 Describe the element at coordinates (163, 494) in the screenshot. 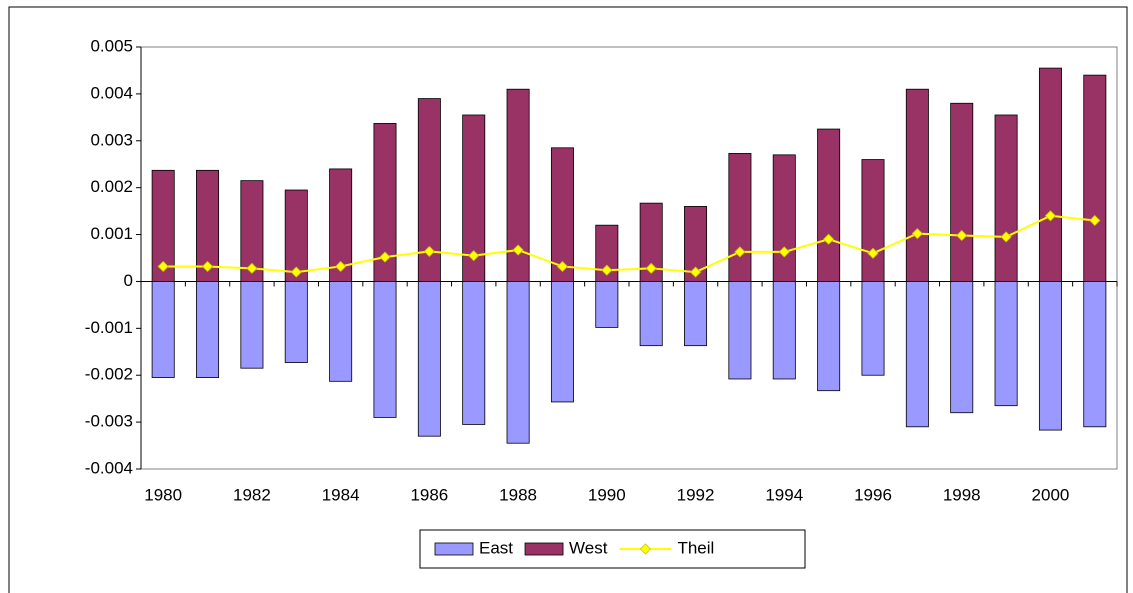

I see `x-tick-label: 1980` at that location.